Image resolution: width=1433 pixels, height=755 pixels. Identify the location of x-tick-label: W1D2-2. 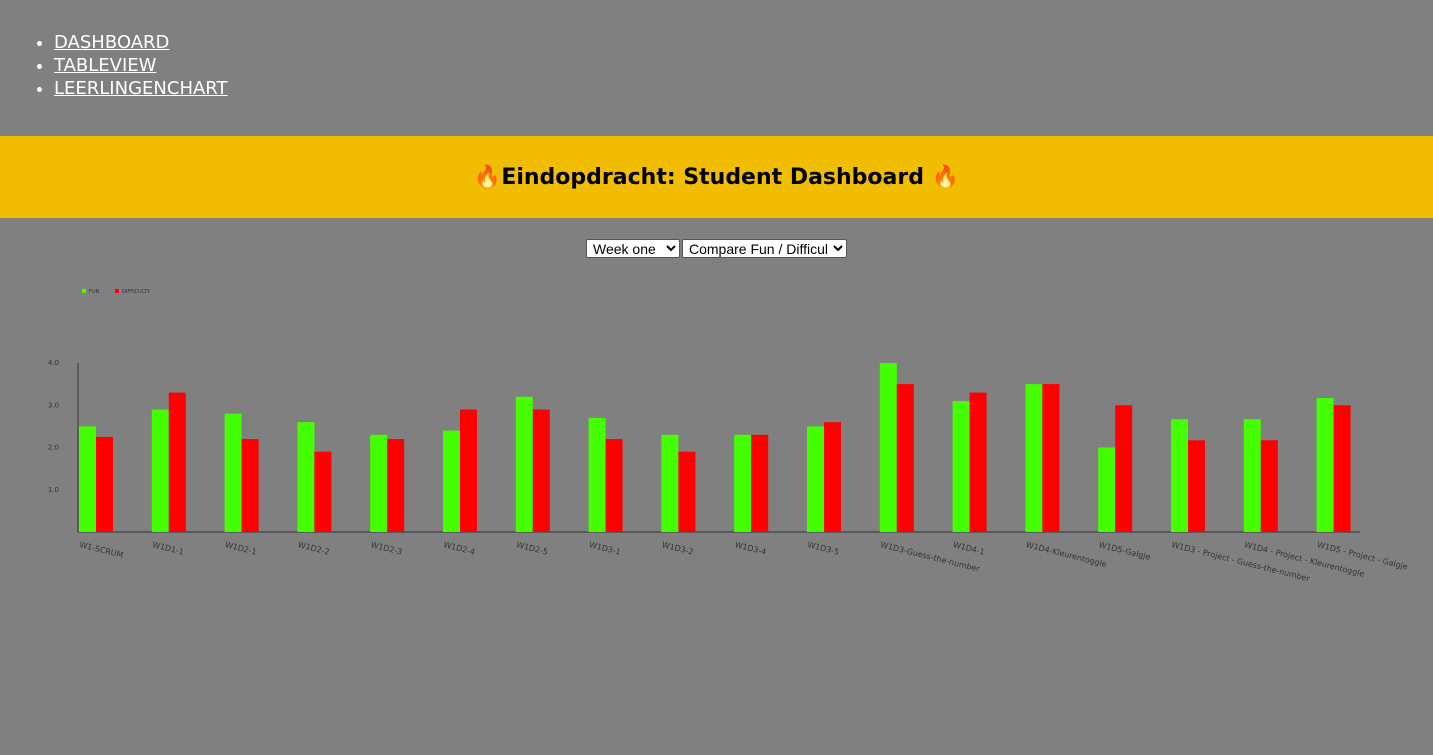
(313, 548).